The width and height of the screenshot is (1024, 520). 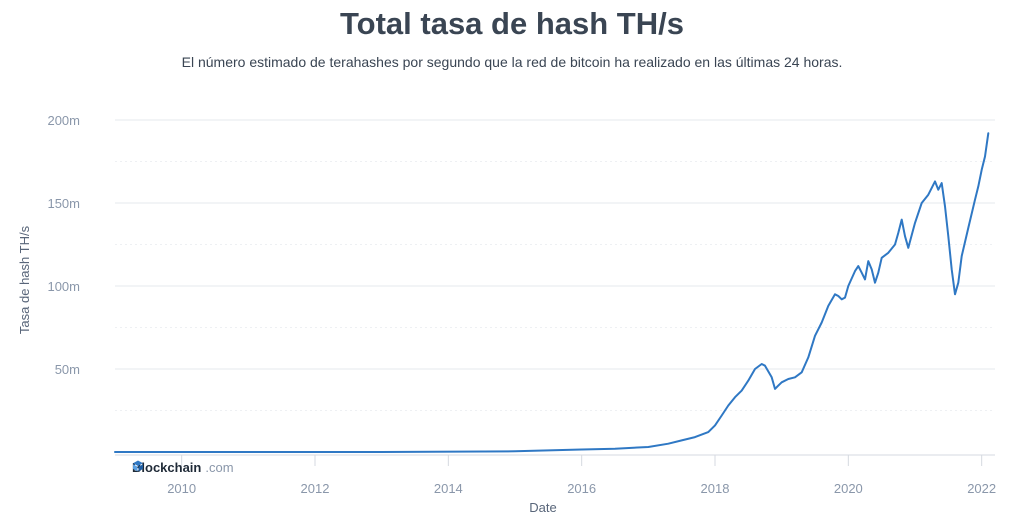 I want to click on y-axis-label: Tasa de hash TH/s, so click(x=24, y=279).